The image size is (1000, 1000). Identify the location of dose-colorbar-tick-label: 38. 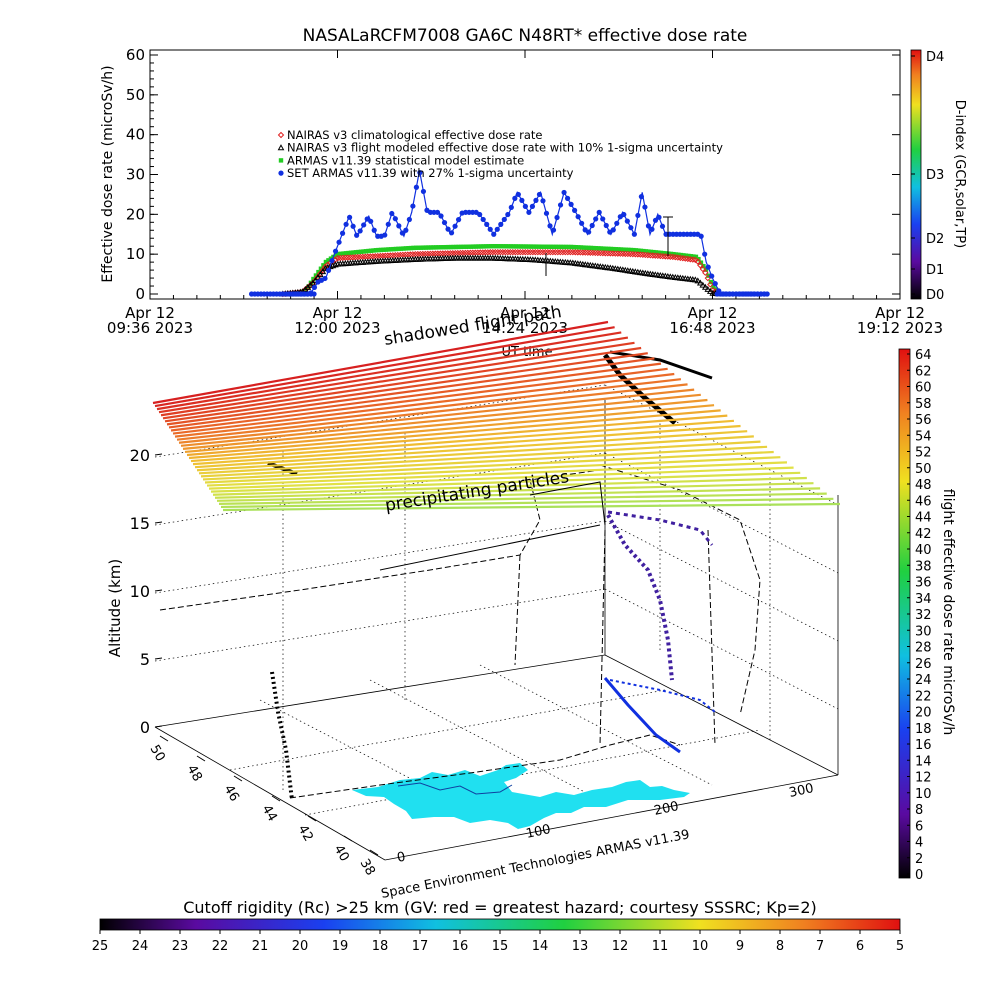
(923, 566).